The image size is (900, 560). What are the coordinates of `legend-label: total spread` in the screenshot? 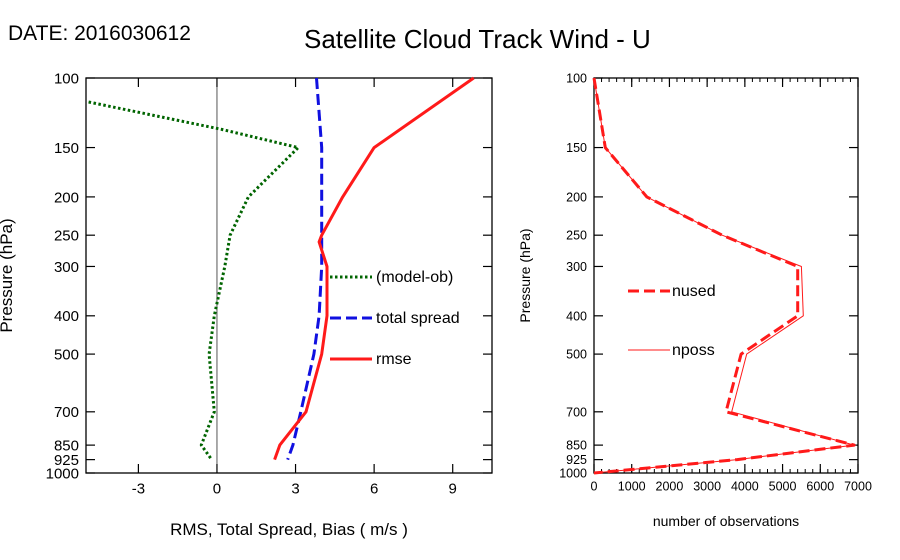 It's located at (418, 318).